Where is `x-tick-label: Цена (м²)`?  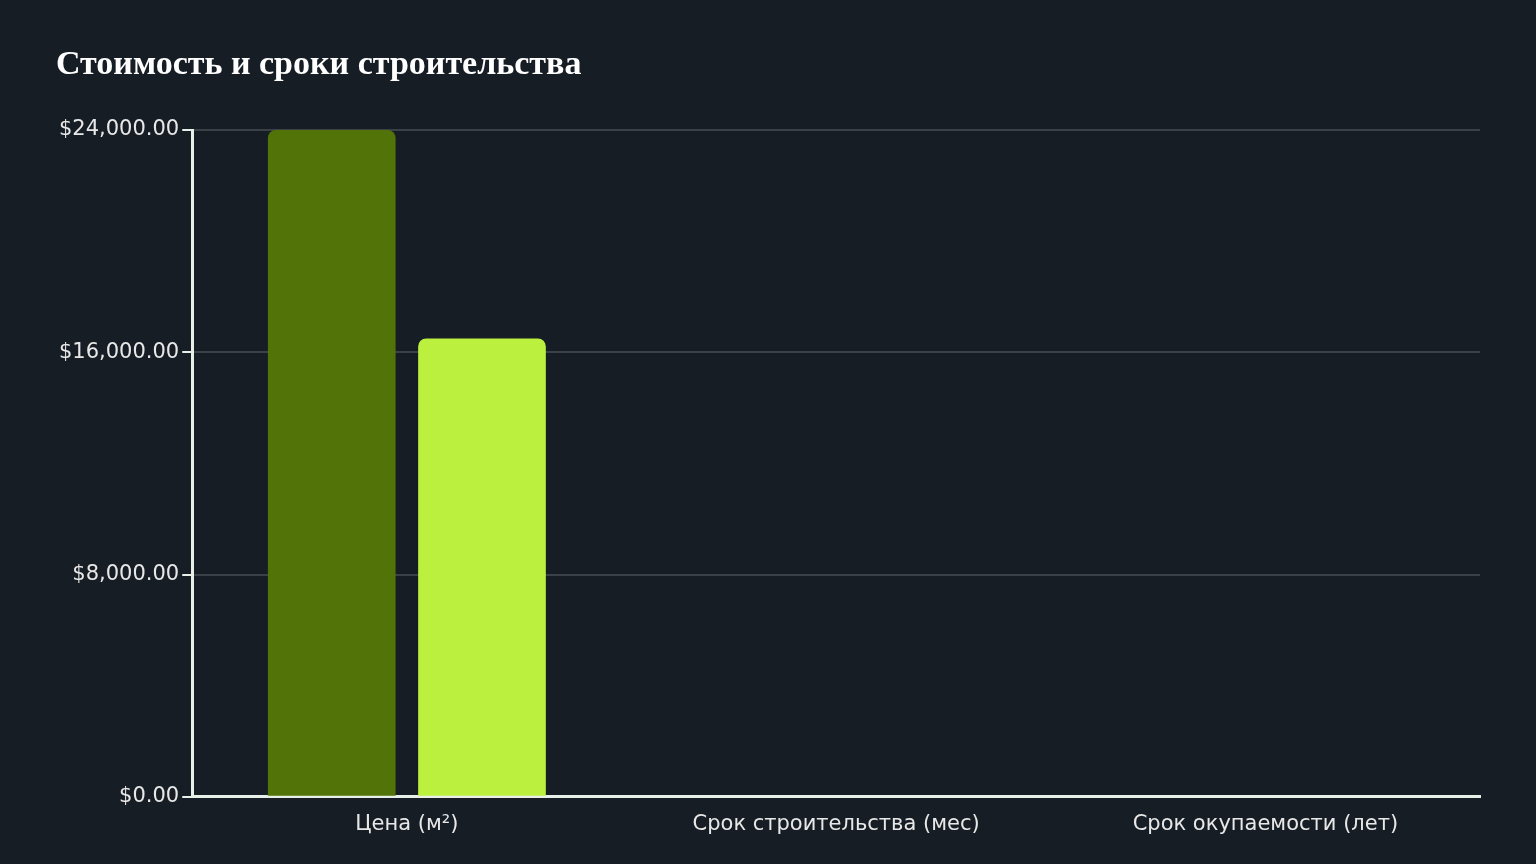 x-tick-label: Цена (м²) is located at coordinates (407, 822).